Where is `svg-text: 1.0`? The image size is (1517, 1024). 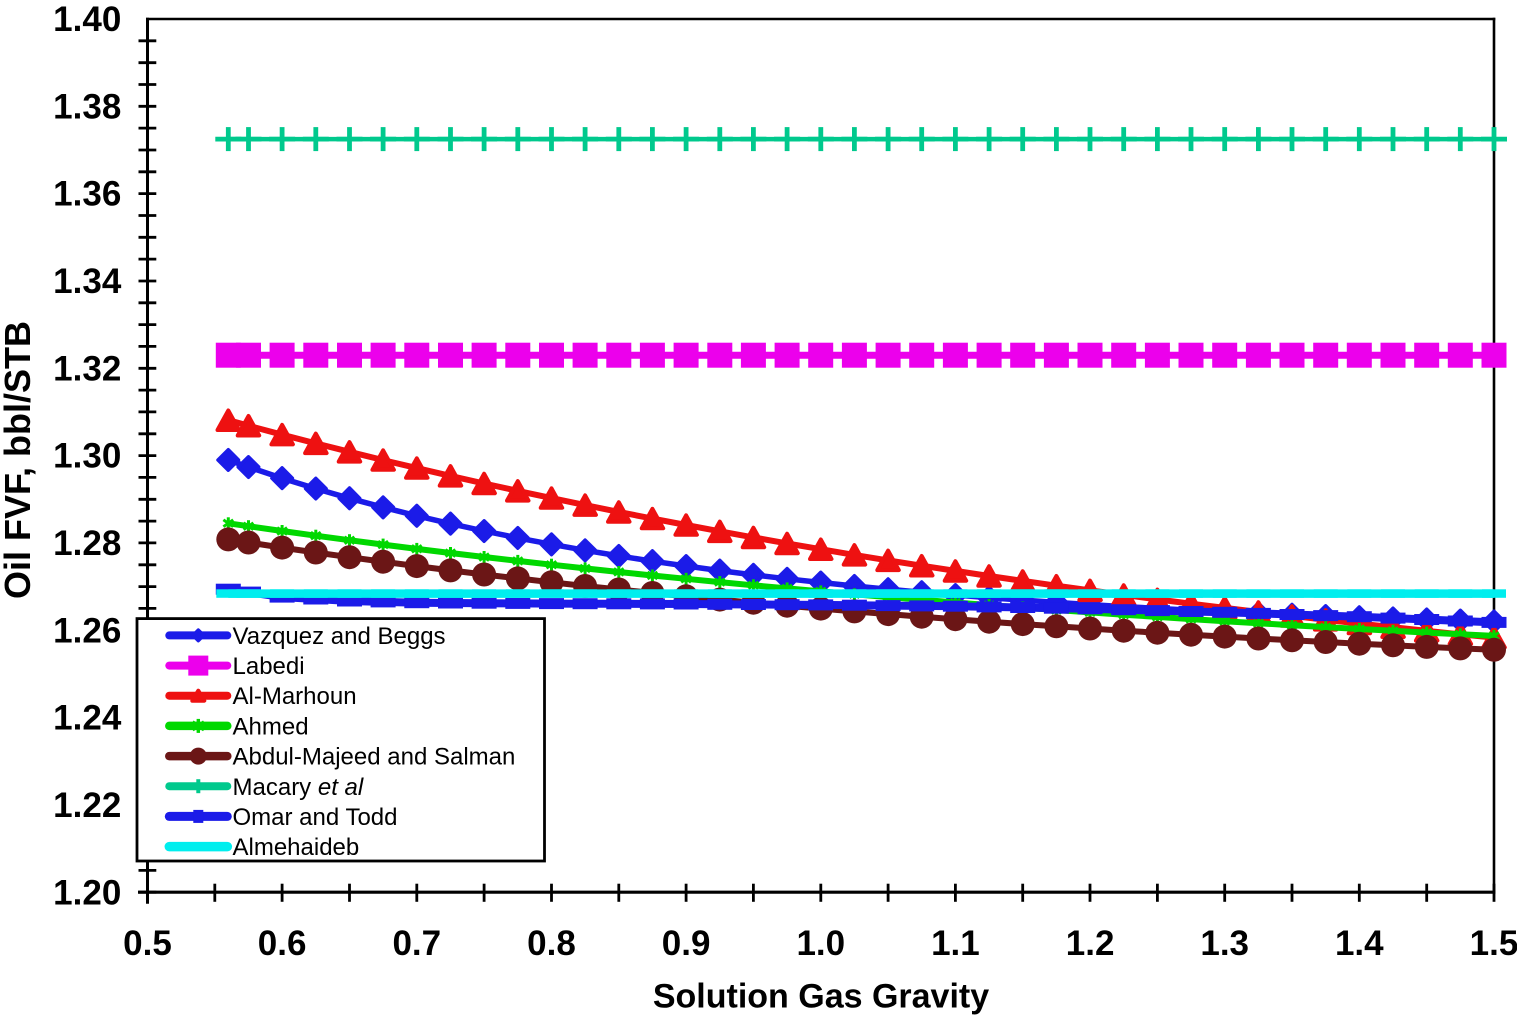 svg-text: 1.0 is located at coordinates (820, 943).